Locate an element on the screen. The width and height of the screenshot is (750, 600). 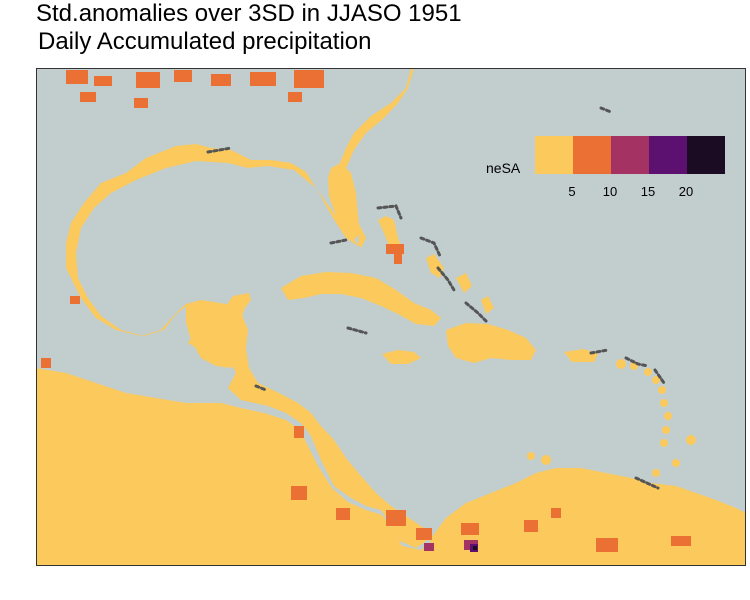
south-america-land is located at coordinates (586, 517).